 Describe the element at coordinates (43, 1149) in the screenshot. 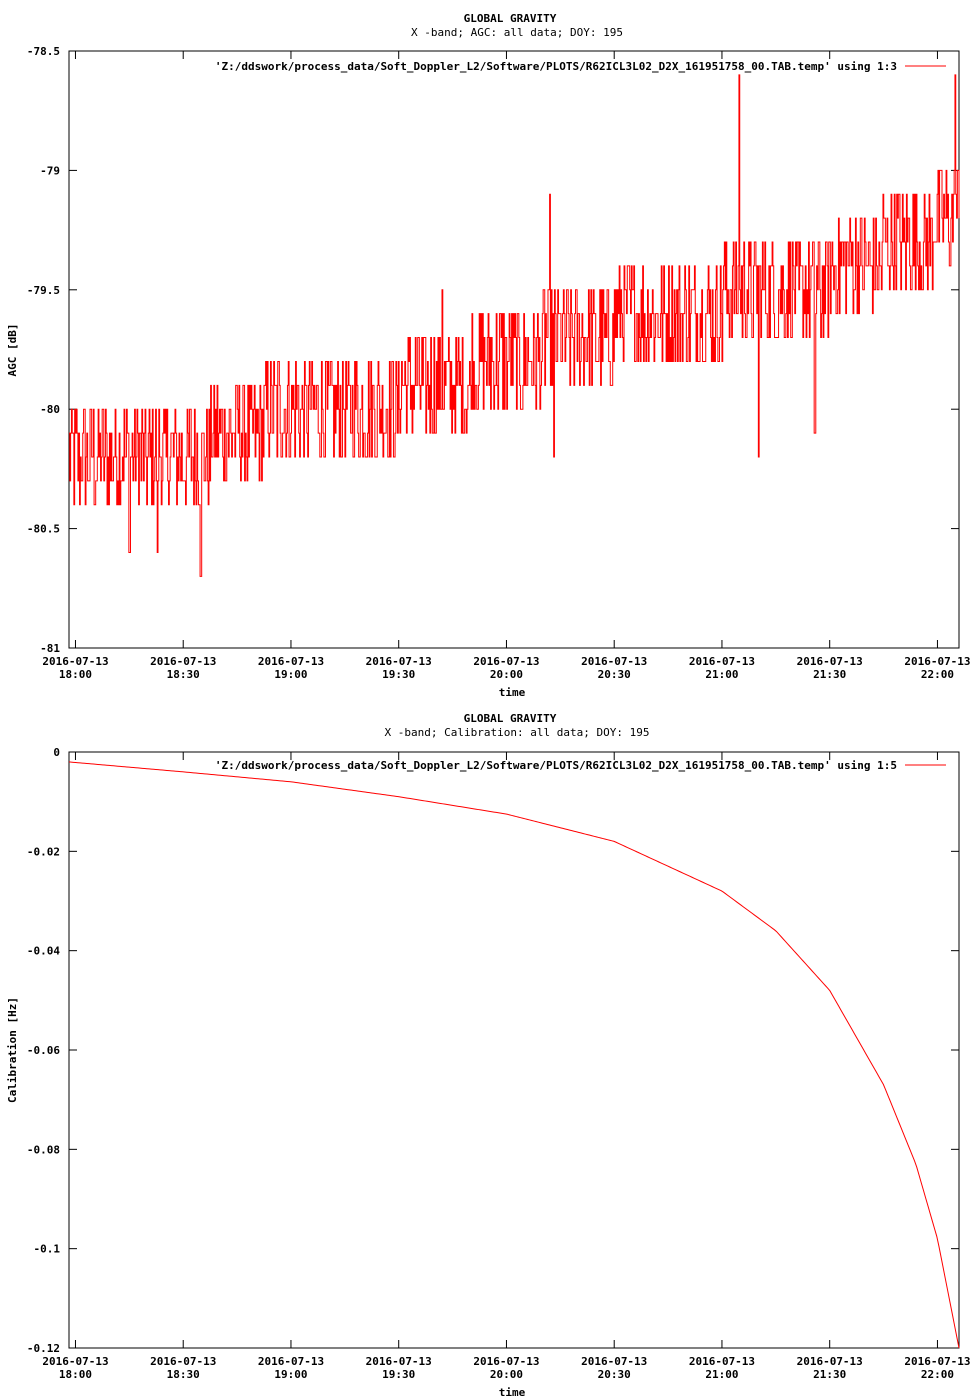

I see `calibration-y-tick-label: -0.08` at that location.